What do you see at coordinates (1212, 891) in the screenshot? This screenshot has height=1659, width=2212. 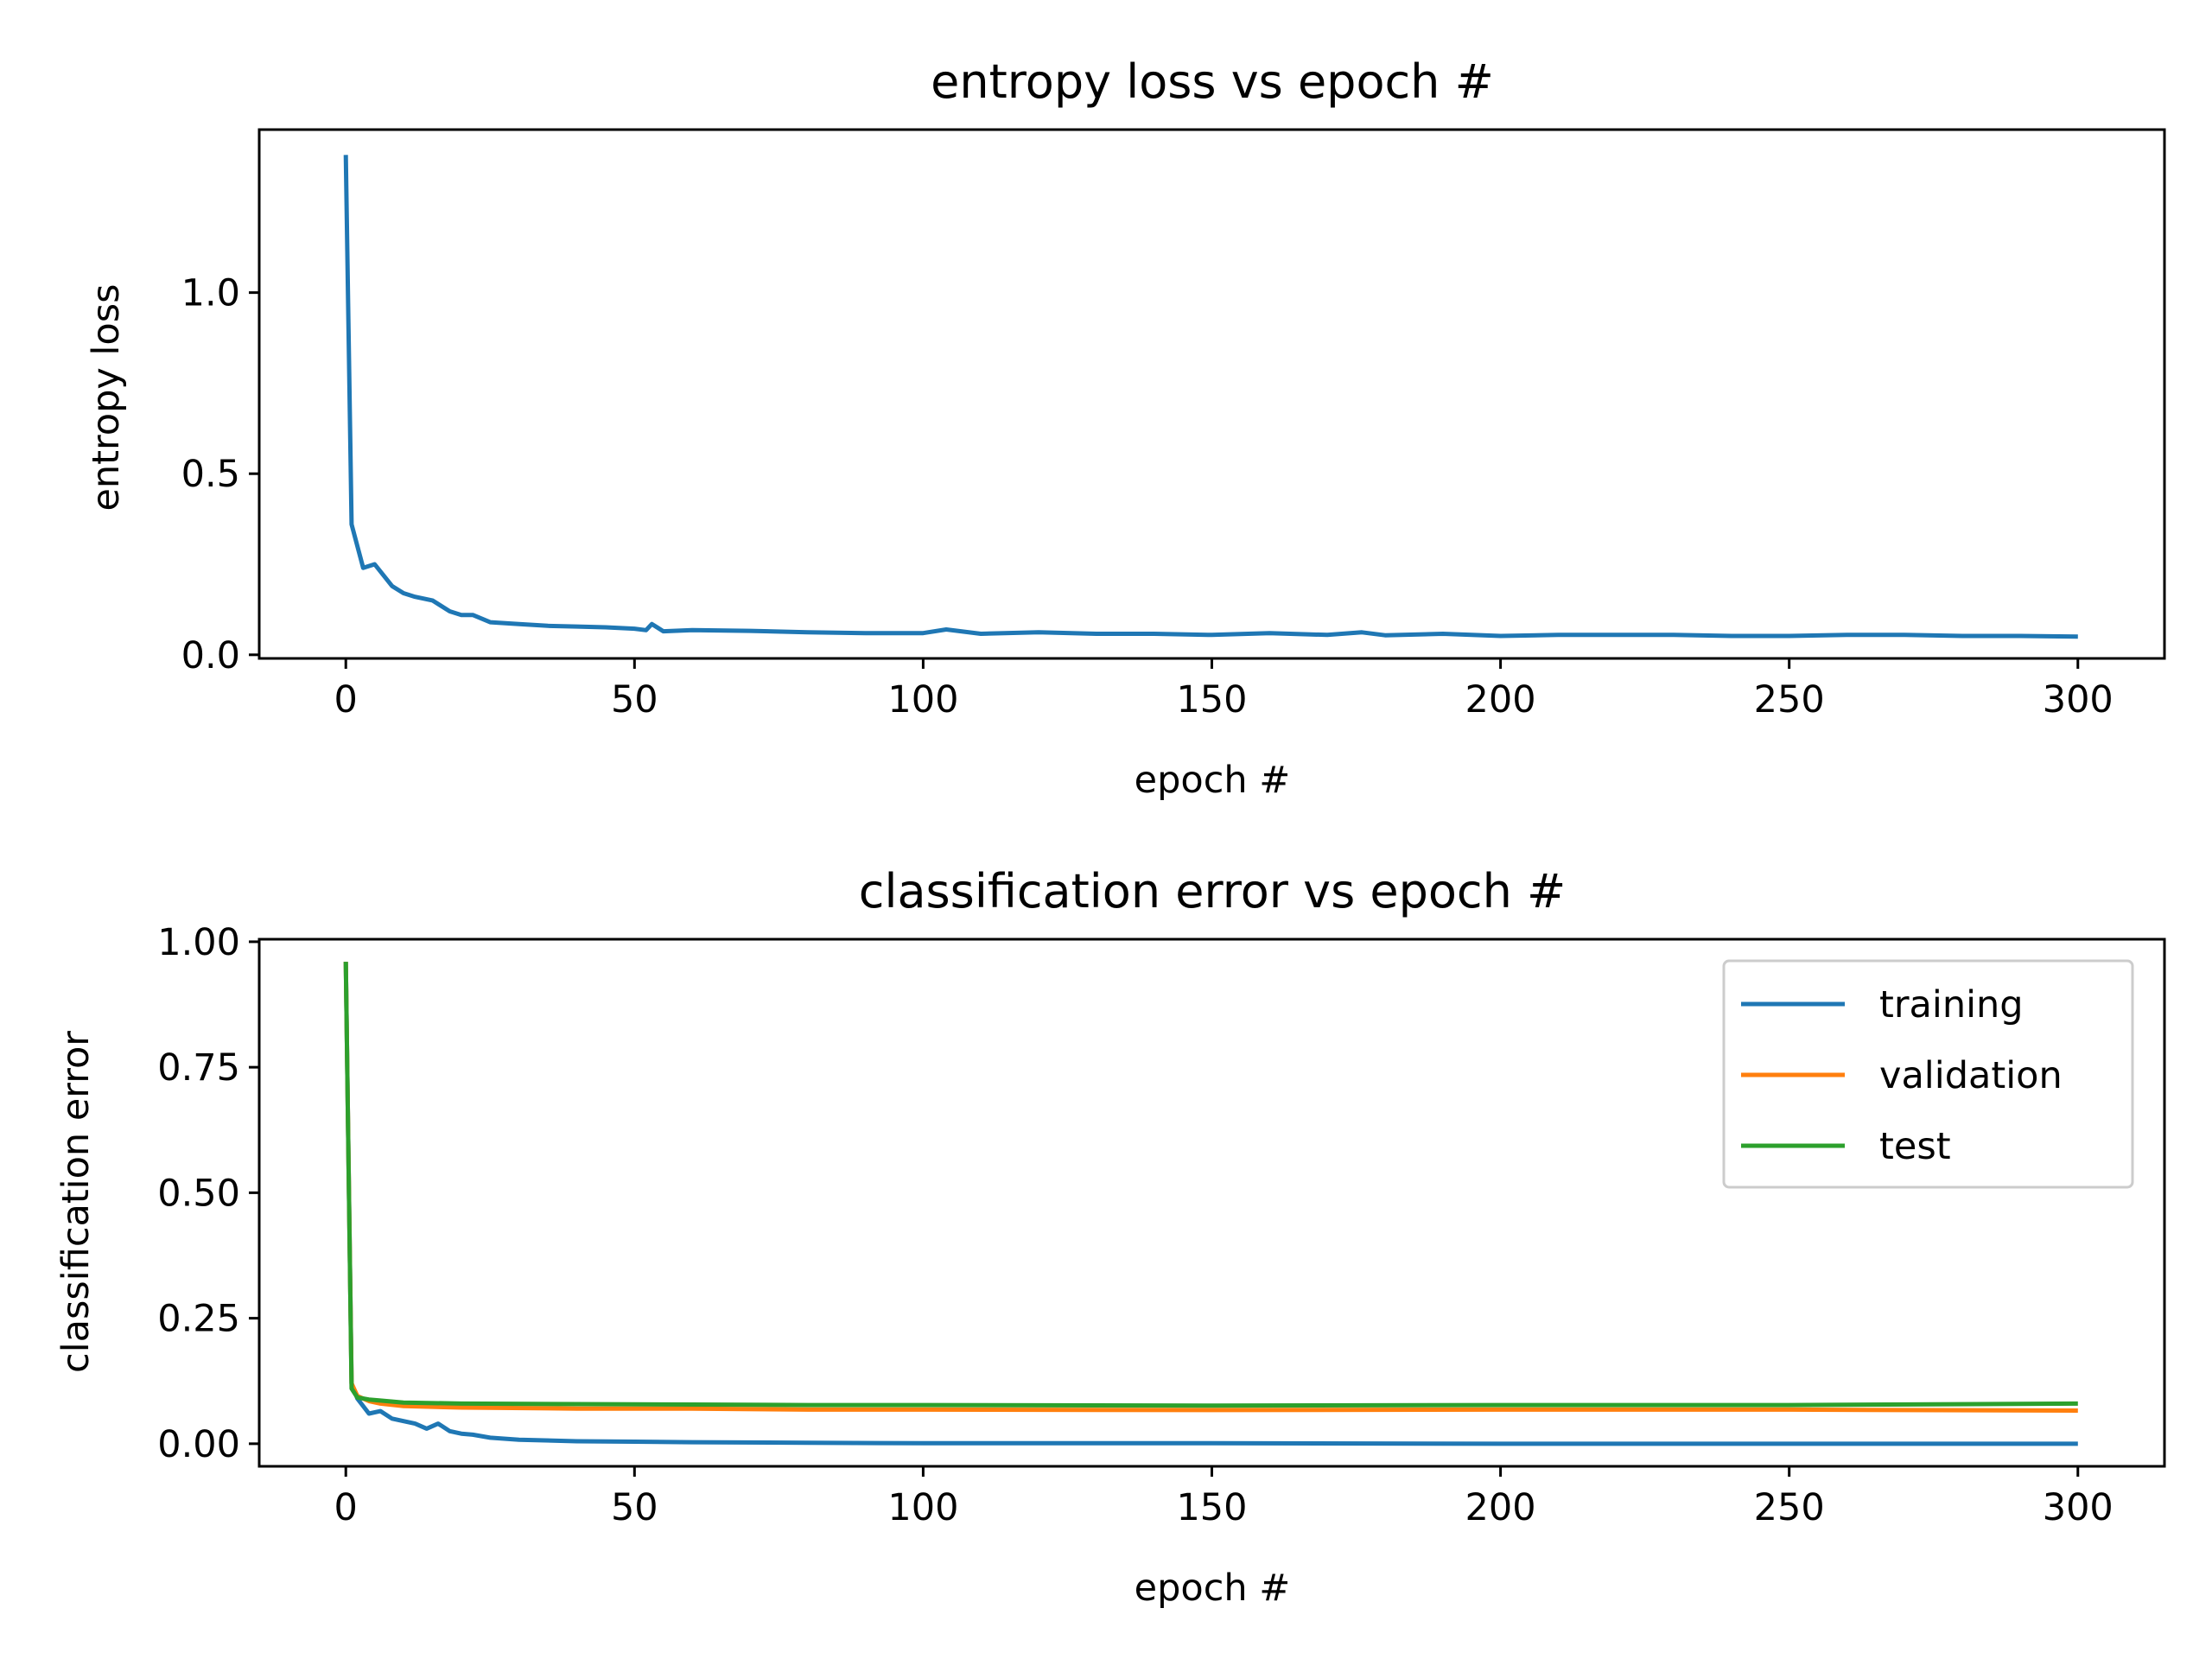 I see `chart-title: classification error vs epoch #` at bounding box center [1212, 891].